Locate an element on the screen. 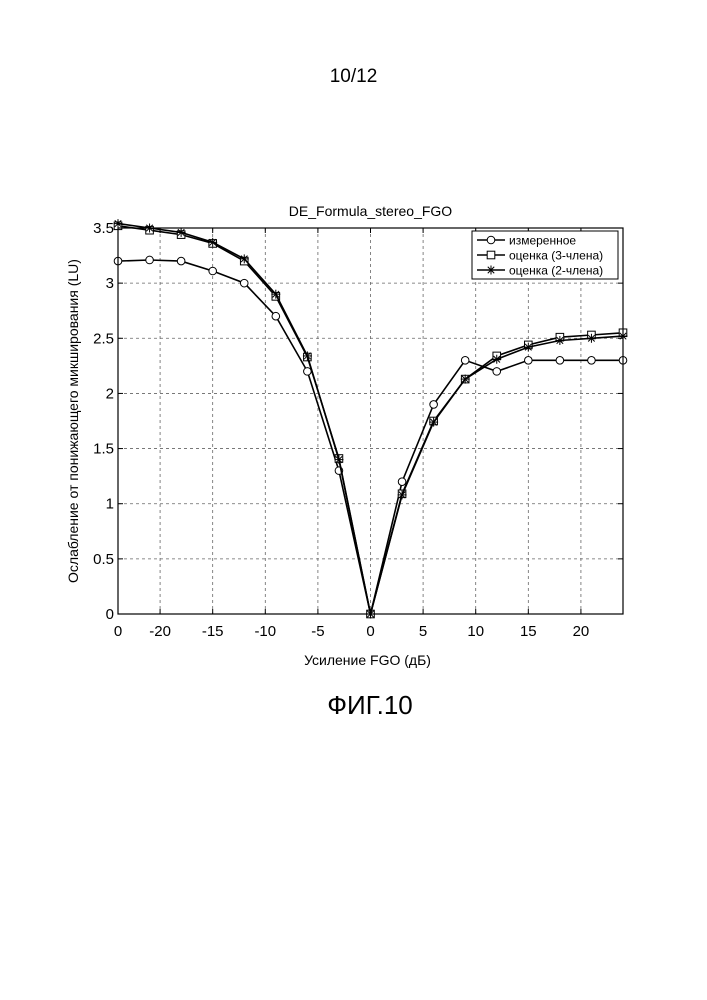 Image resolution: width=707 pixels, height=1000 pixels. legend-label: оценка (3-члена) is located at coordinates (556, 256).